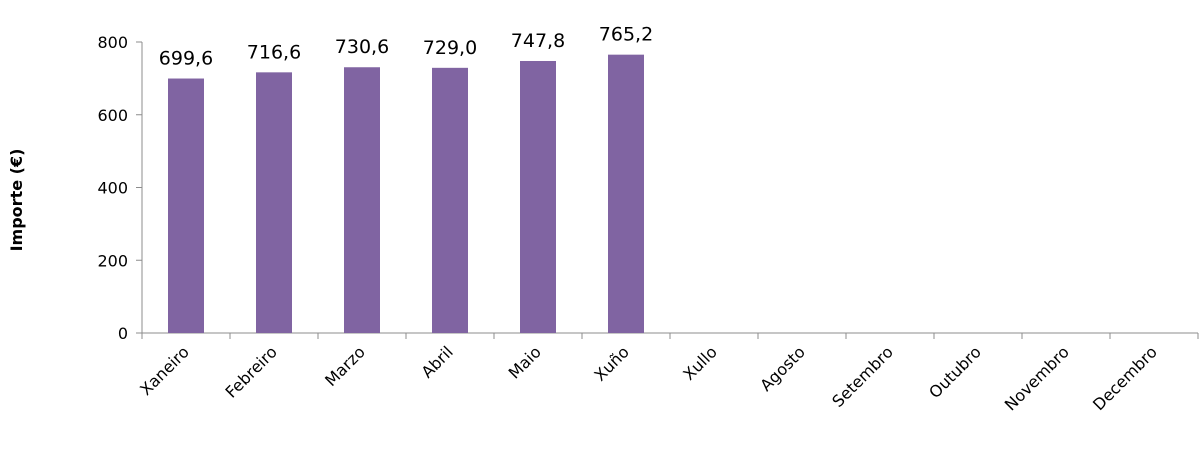  What do you see at coordinates (450, 48) in the screenshot?
I see `data-label: 729,0` at bounding box center [450, 48].